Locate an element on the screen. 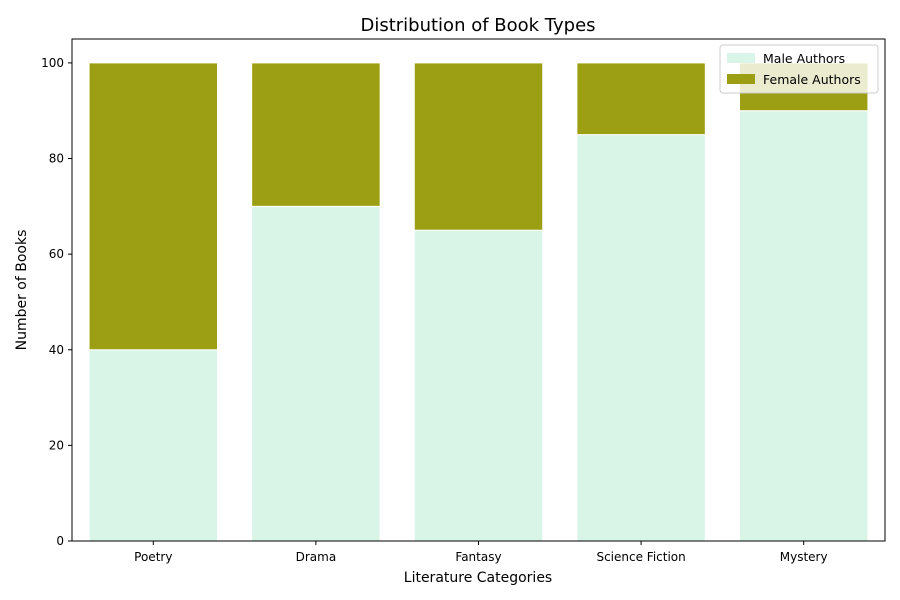 This screenshot has height=600, width=900. x-axis-label: Literature Categories is located at coordinates (478, 578).